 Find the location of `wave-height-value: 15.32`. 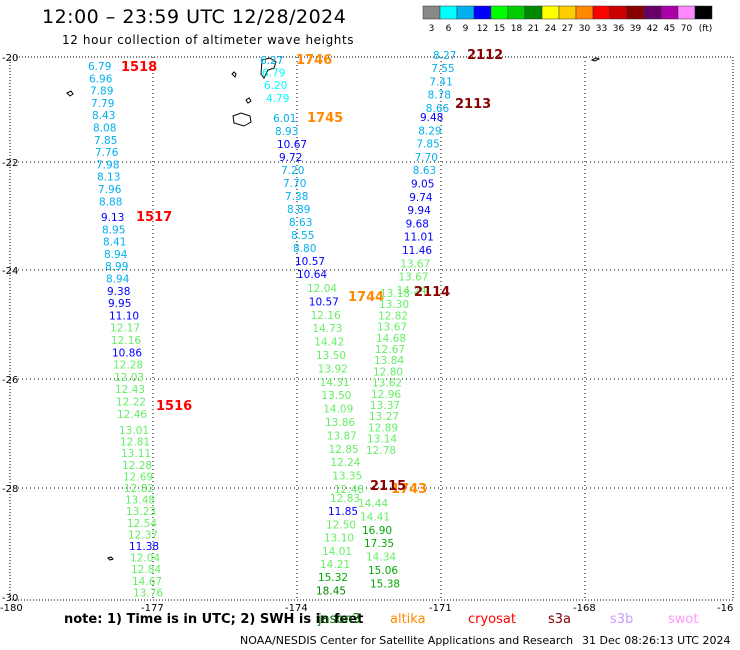

wave-height-value: 15.32 is located at coordinates (333, 578).